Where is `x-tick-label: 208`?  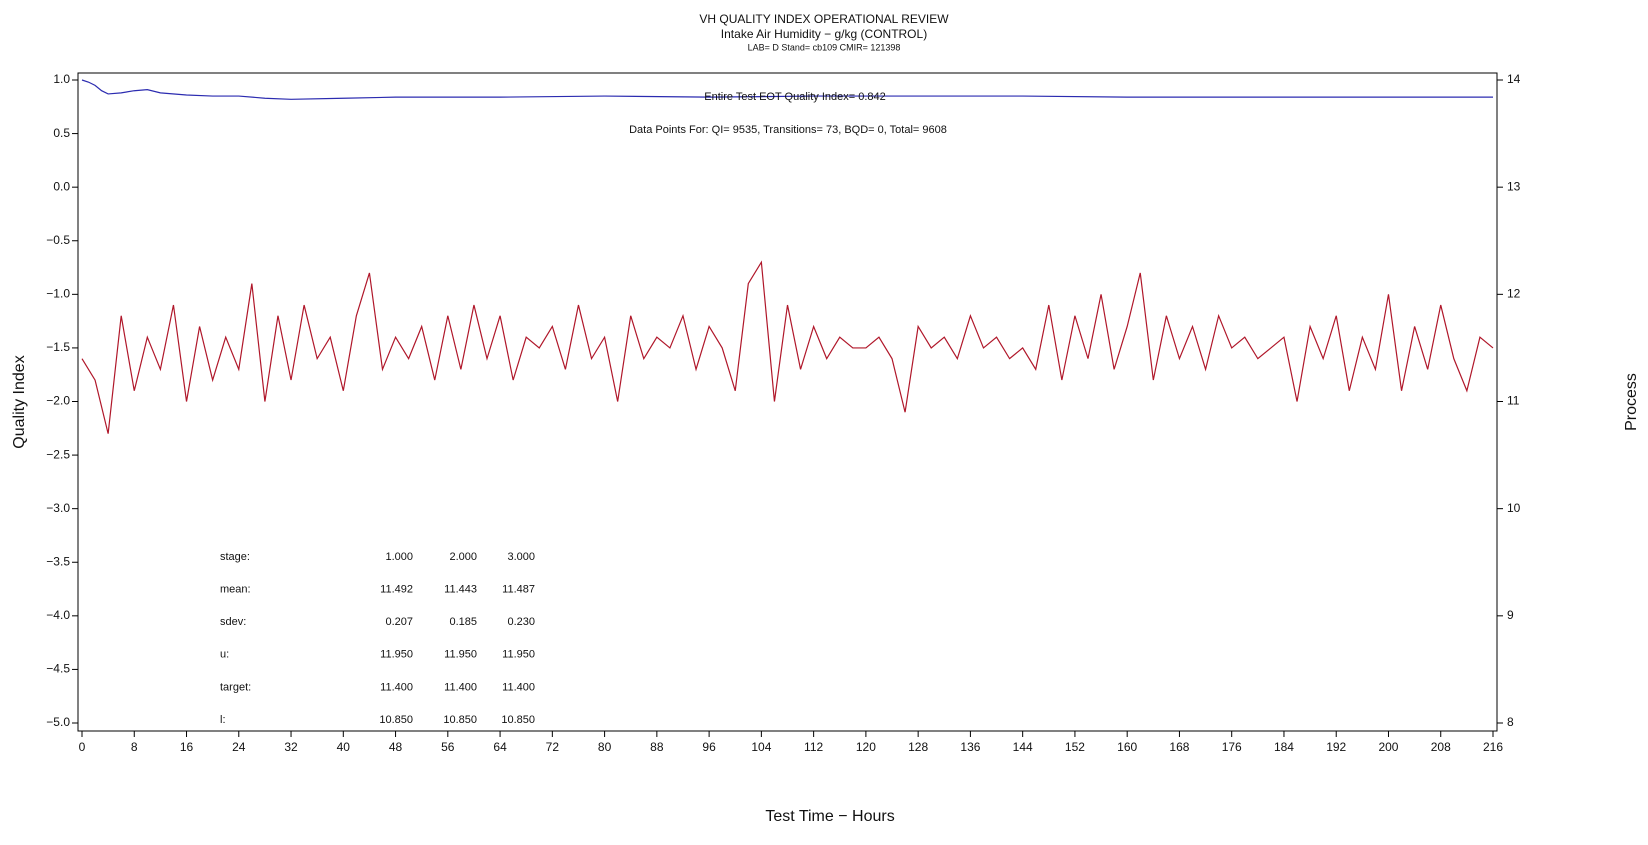 x-tick-label: 208 is located at coordinates (1441, 747).